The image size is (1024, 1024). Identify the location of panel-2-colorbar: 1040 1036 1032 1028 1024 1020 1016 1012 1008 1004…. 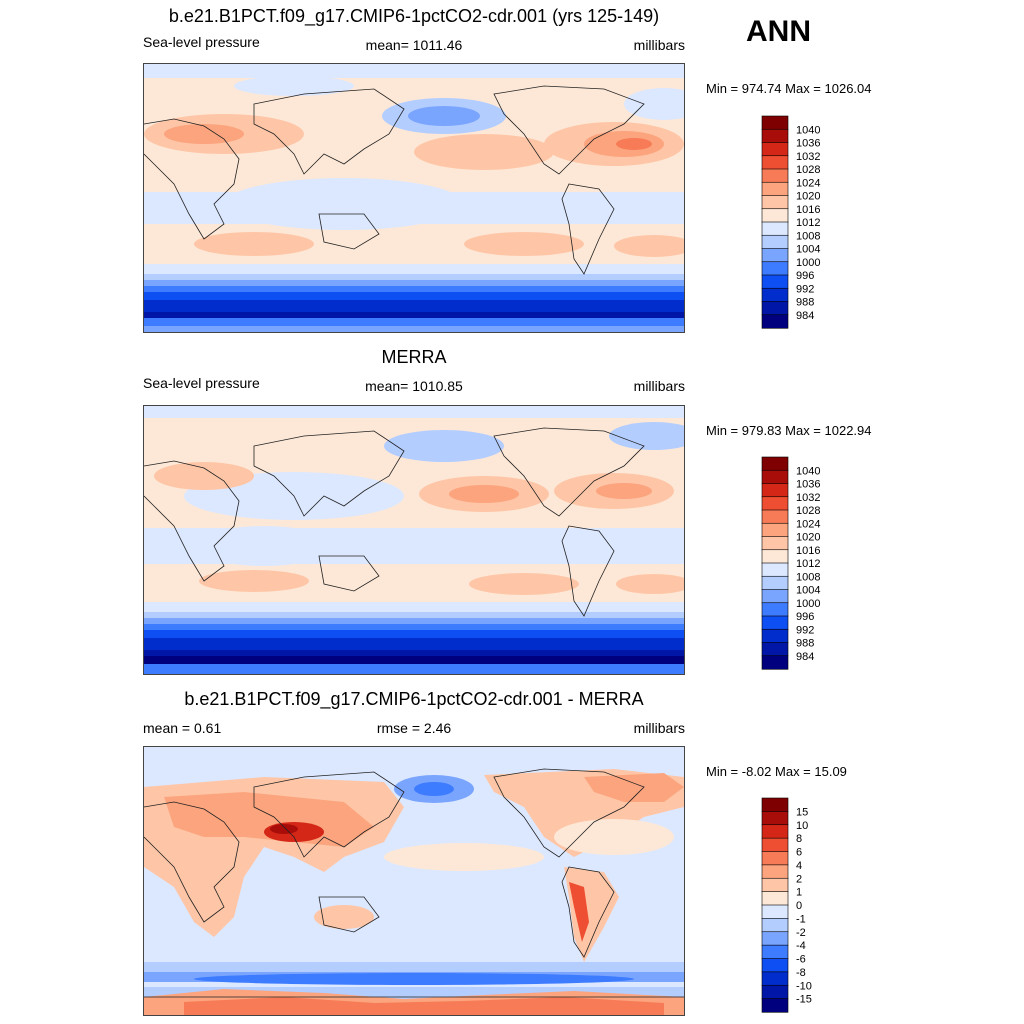
(790, 563).